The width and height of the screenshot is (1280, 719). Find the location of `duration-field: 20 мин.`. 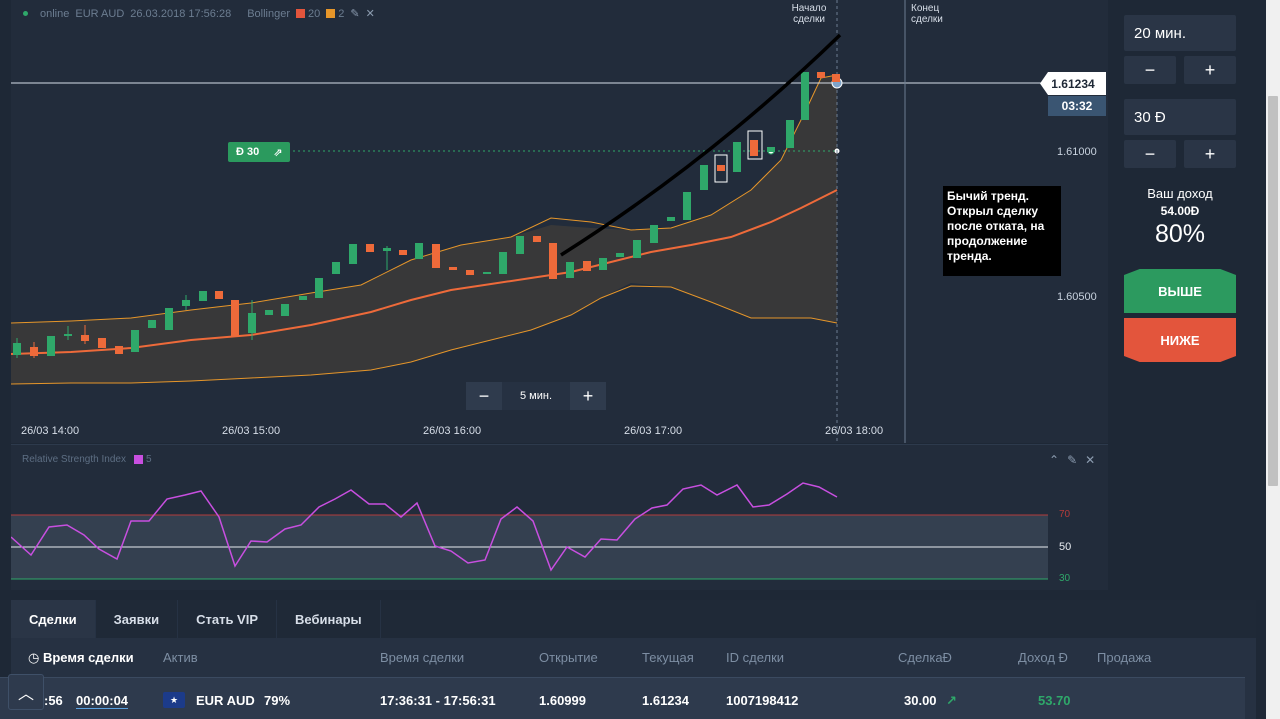

duration-field: 20 мин. is located at coordinates (1180, 33).